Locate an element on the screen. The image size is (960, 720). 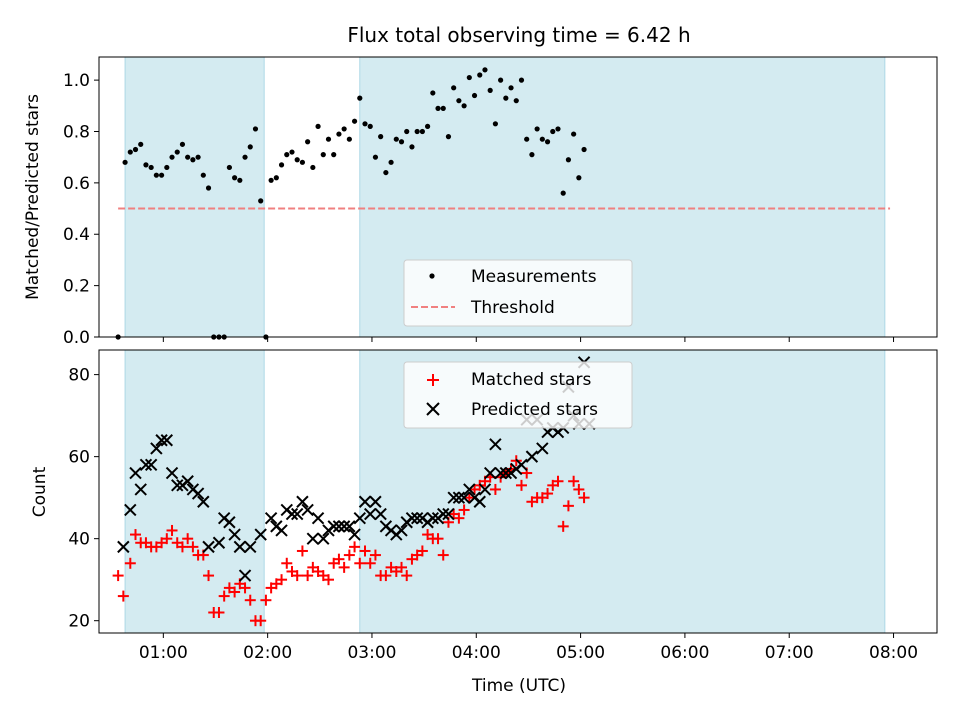
bottom-x-ticks: 01:00 02:00 03:00 04:00 05:00 06:00 07:00 08:00 is located at coordinates (528, 648).